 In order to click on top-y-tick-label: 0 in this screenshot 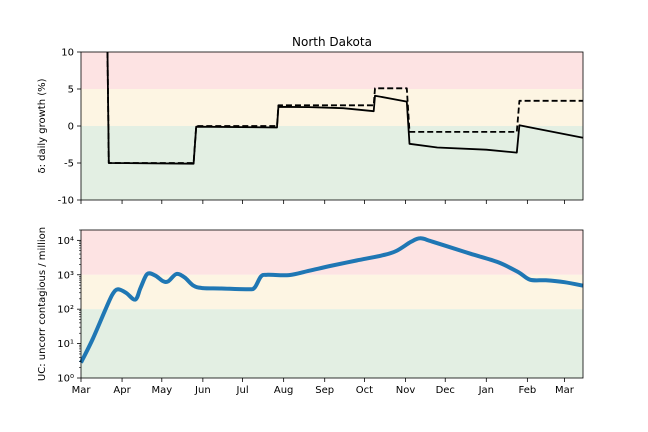, I will do `click(71, 127)`.